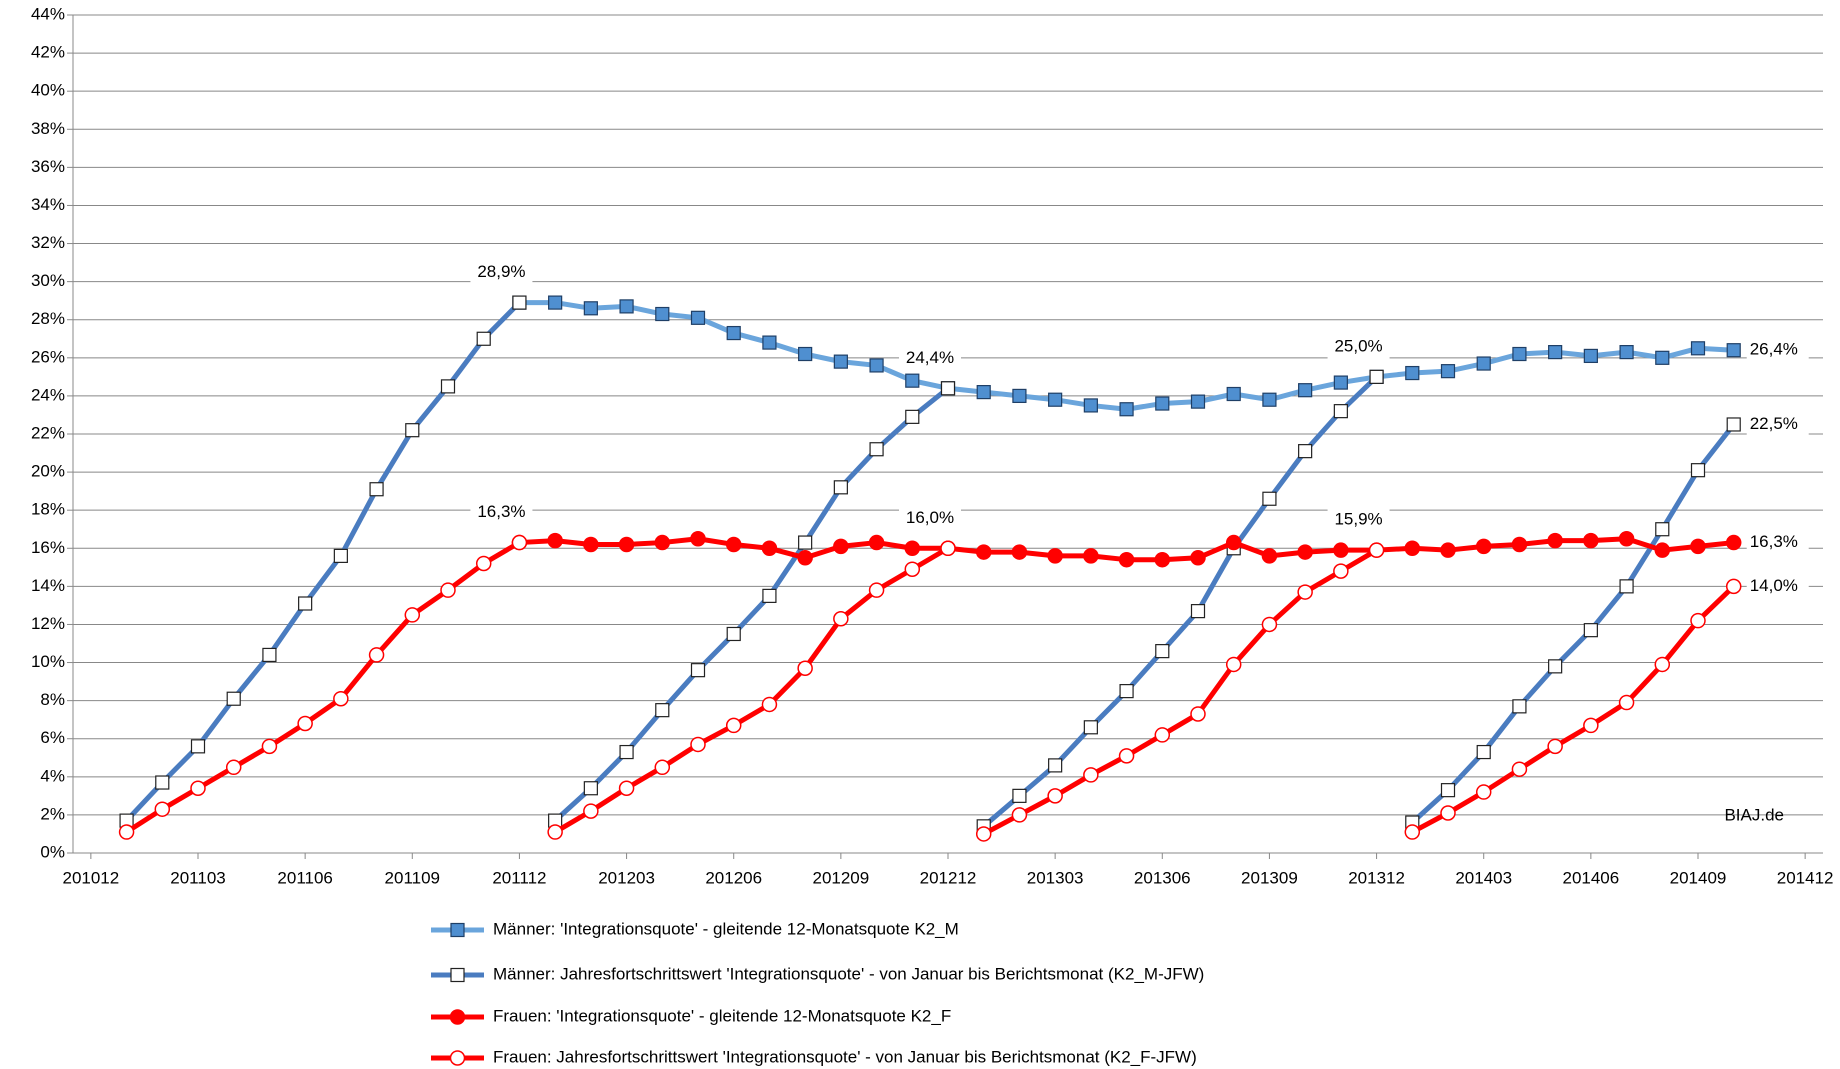 The image size is (1840, 1069). I want to click on y-tick-label: 18%, so click(48, 509).